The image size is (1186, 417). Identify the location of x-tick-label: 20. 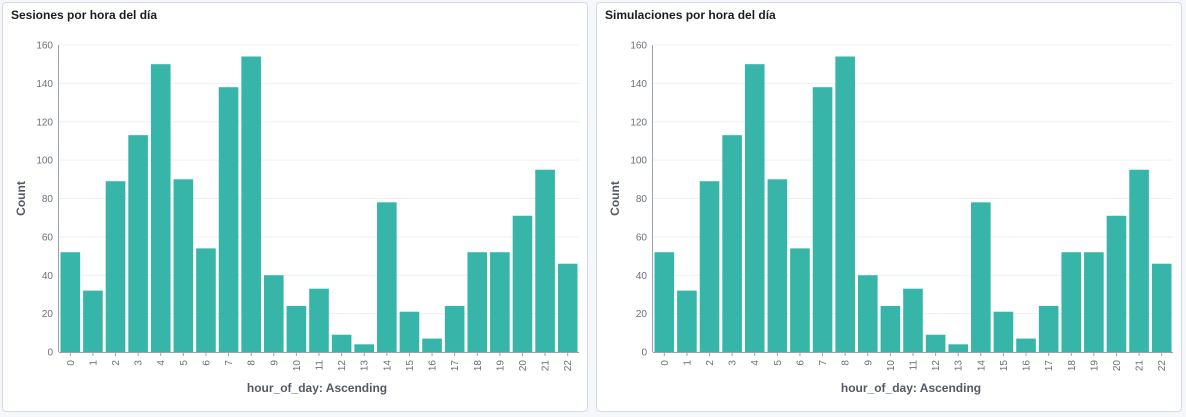
(1117, 366).